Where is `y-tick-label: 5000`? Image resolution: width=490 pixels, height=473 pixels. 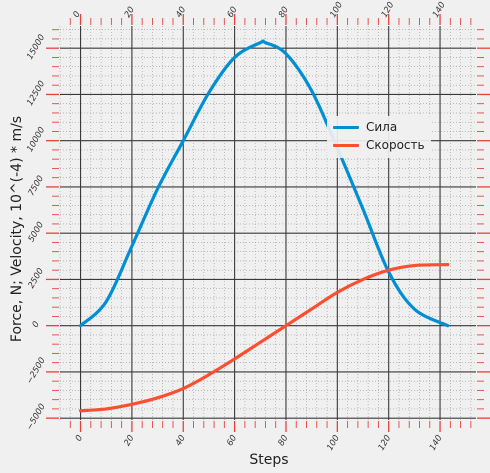 y-tick-label: 5000 is located at coordinates (36, 232).